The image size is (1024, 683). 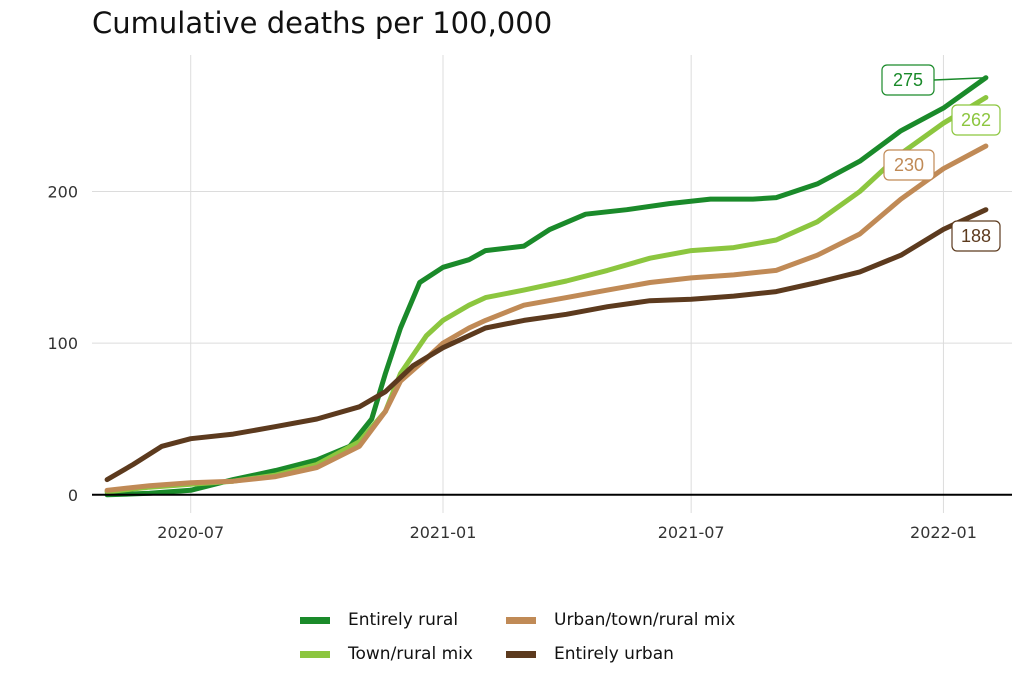 I want to click on legend-item-urban-town-rural-mix: Urban/town/rural mix, so click(x=620, y=620).